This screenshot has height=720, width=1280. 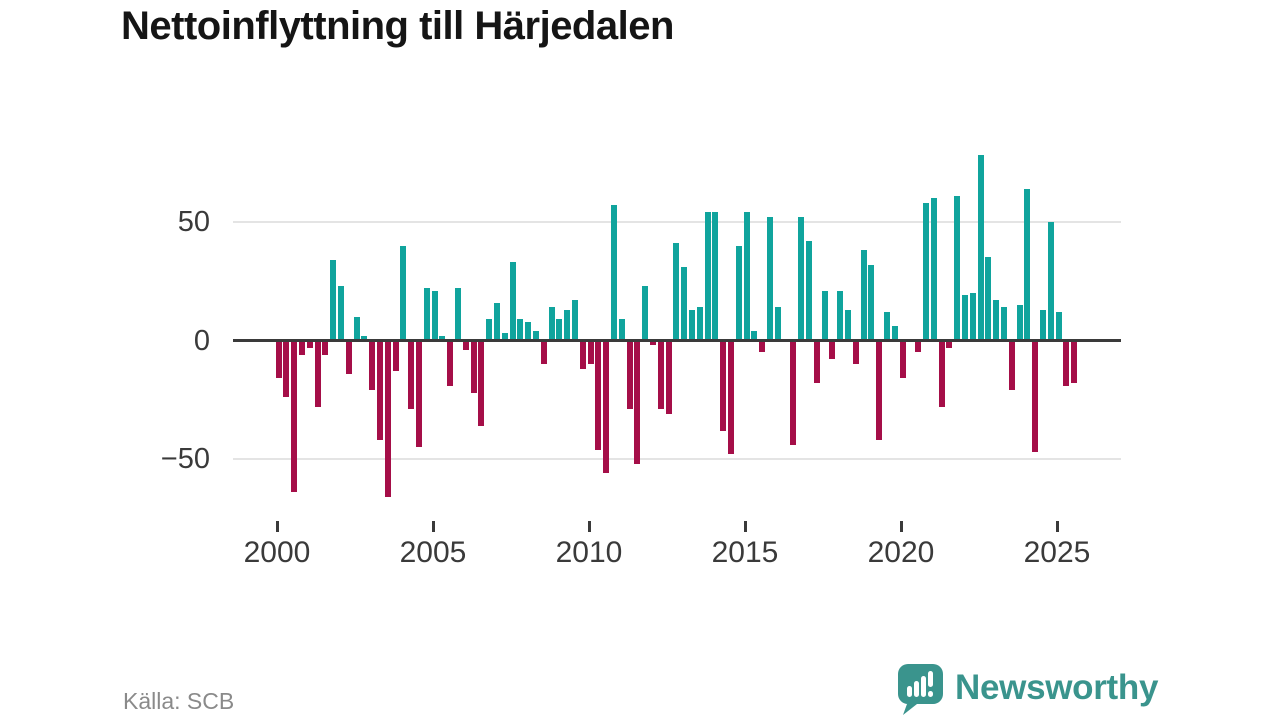 I want to click on bar-2006-q2, so click(x=473, y=366).